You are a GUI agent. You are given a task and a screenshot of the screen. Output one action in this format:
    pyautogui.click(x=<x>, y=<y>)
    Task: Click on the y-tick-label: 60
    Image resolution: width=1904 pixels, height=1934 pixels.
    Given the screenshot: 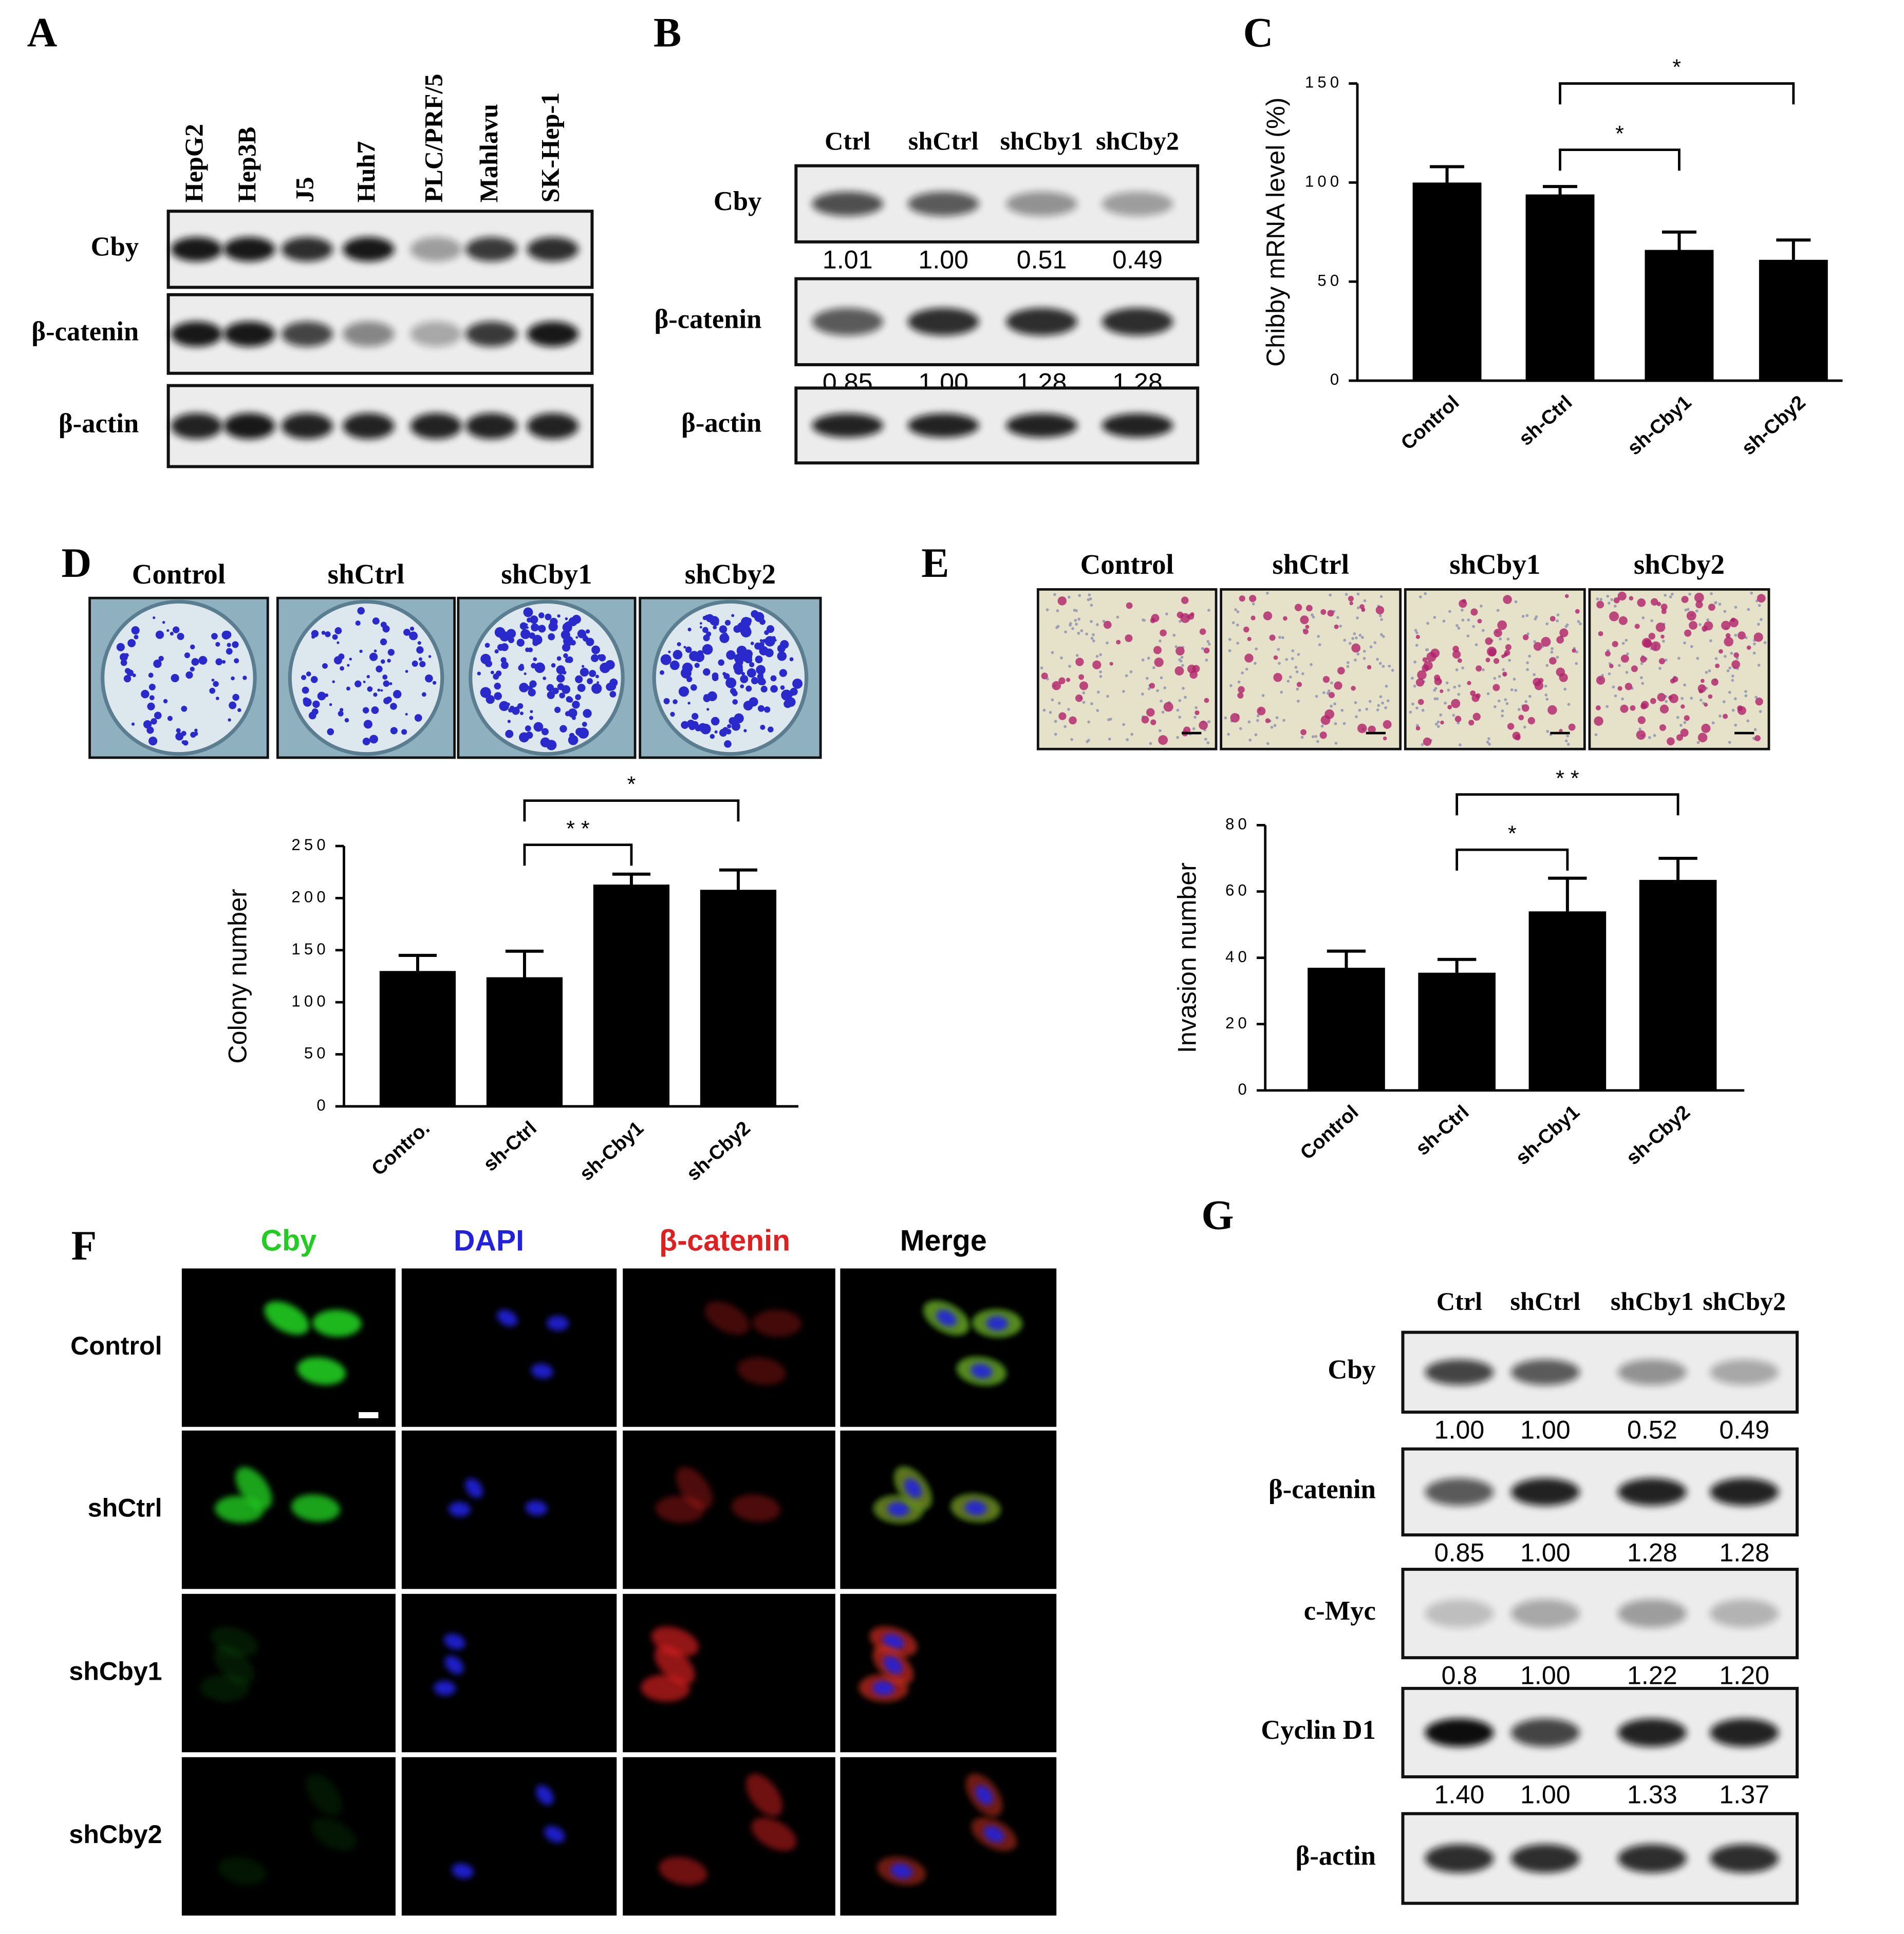 What is the action you would take?
    pyautogui.click(x=1237, y=890)
    